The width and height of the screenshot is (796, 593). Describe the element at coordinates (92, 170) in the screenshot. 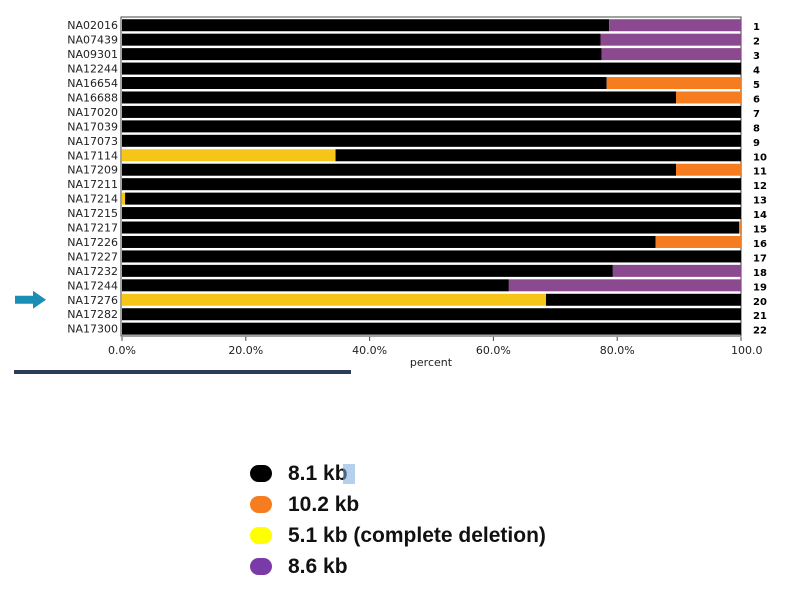

I see `category-label: NA17209` at that location.